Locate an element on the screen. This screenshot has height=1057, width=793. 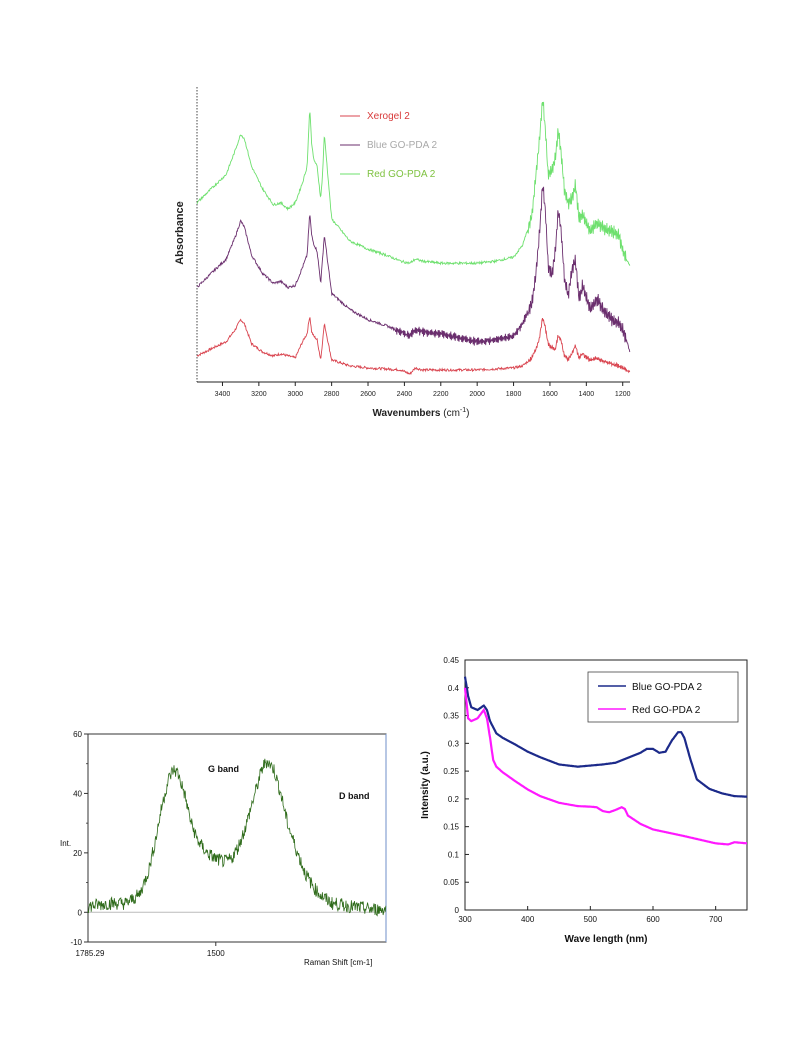
uvvis-x-tick-label-0: 300 is located at coordinates (465, 919).